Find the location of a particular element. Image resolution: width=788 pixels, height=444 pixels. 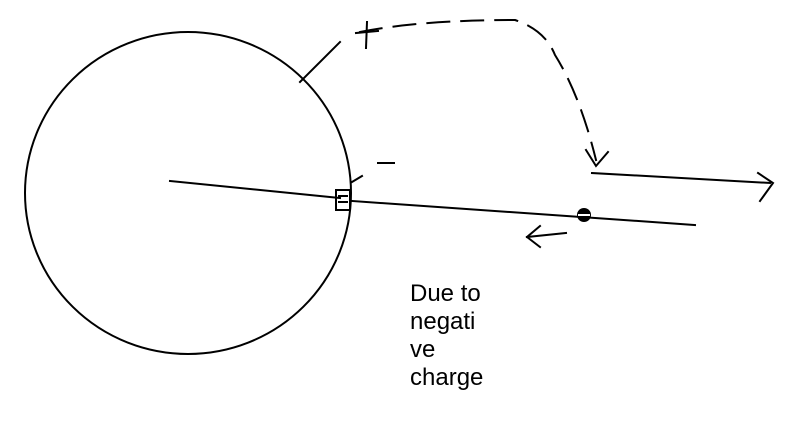

plus-sign-icon is located at coordinates (367, 35).